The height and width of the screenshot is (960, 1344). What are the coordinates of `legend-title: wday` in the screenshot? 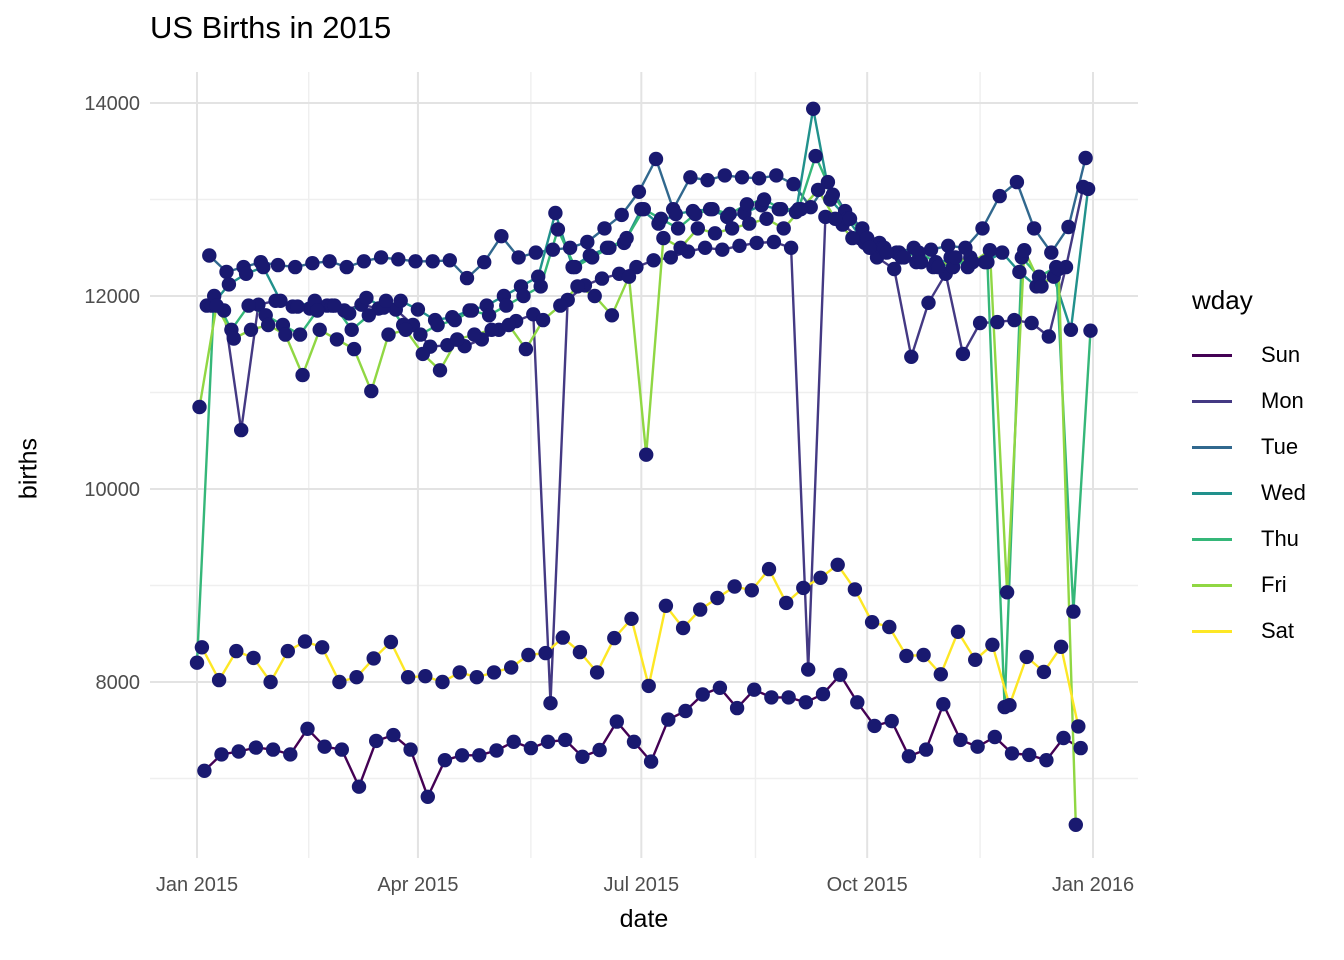 It's located at (1222, 300).